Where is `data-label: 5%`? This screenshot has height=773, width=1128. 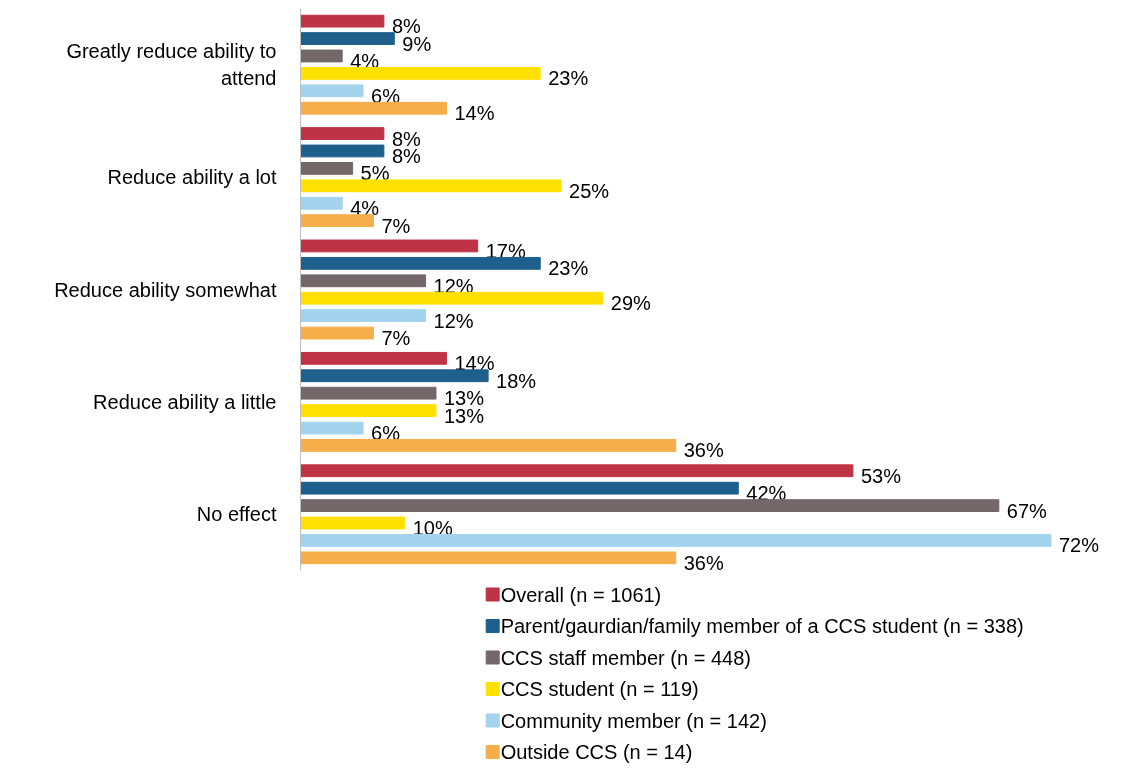
data-label: 5% is located at coordinates (375, 173).